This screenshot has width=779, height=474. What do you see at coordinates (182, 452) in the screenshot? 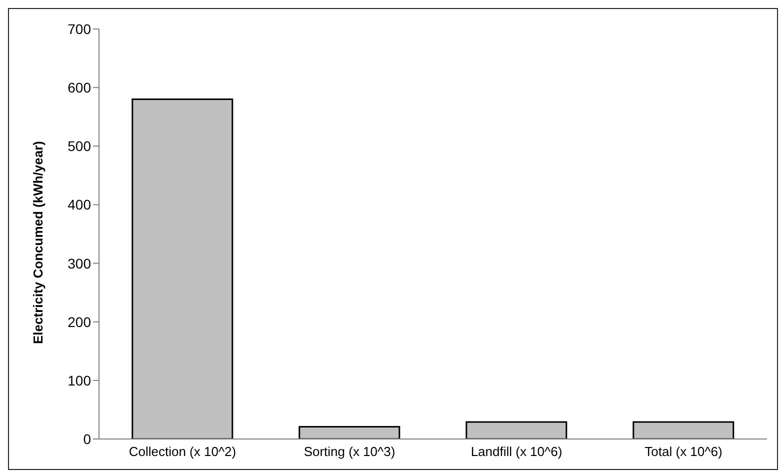
I see `x-tick-label: Collection (x 10^2)` at bounding box center [182, 452].